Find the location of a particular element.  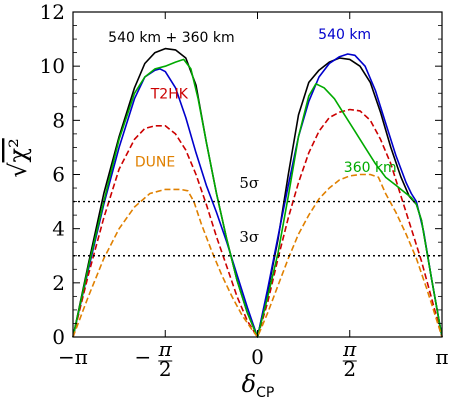

y-axis-label-text: χ² is located at coordinates (18, 150).